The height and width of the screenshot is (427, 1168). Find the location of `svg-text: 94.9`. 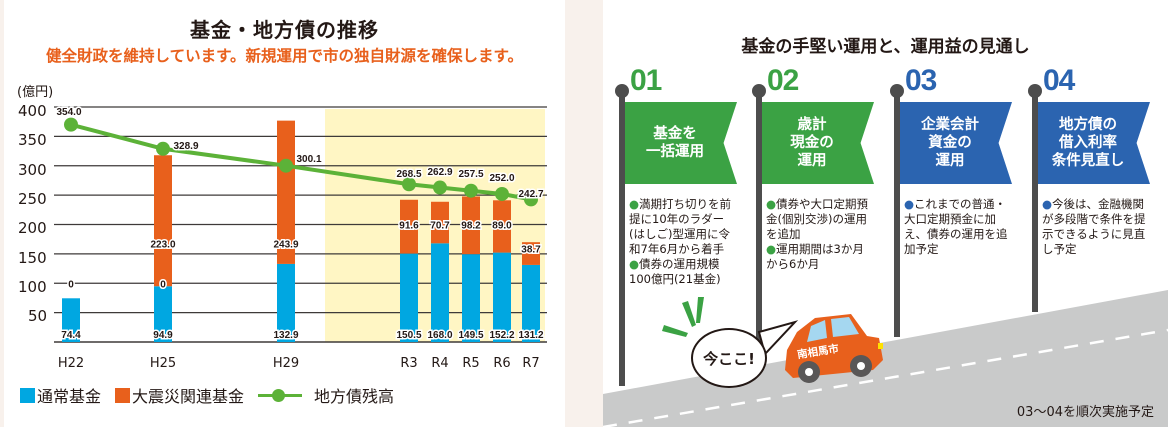

svg-text: 94.9 is located at coordinates (163, 335).